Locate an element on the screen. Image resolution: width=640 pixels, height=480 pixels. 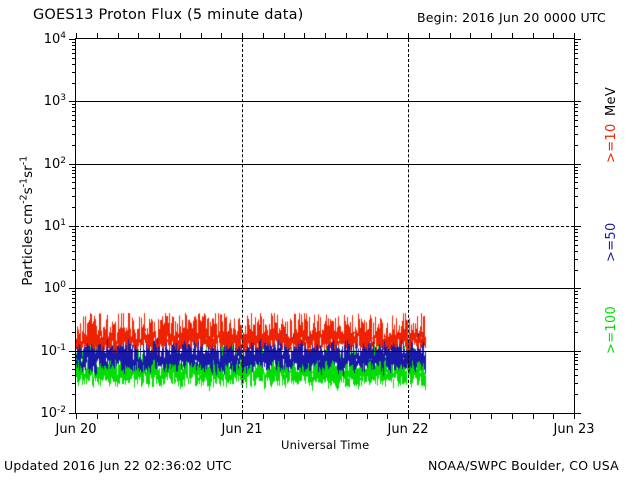
y-tick-label: 100 is located at coordinates (54, 288).